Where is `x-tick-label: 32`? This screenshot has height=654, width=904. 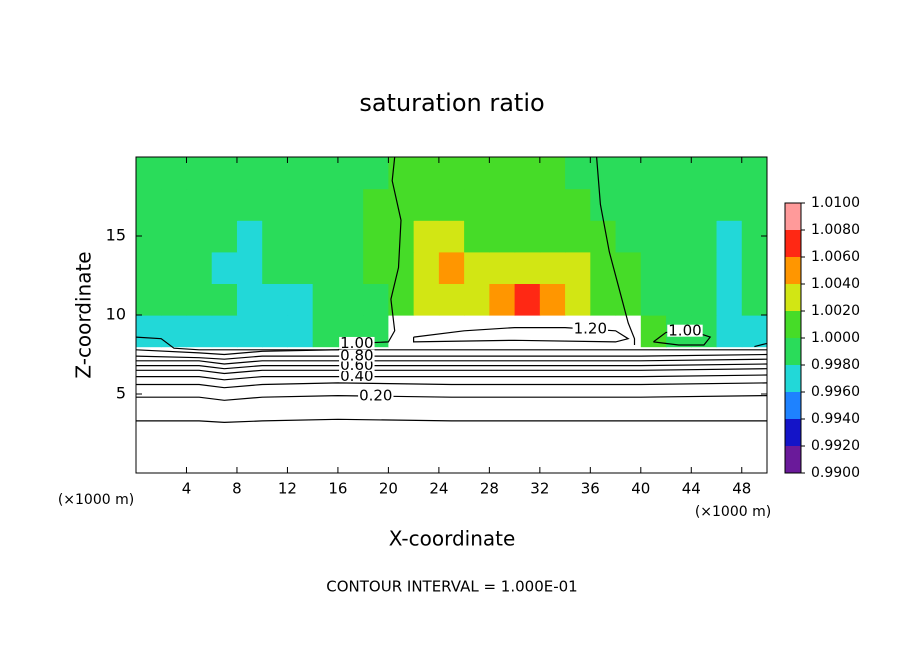
x-tick-label: 32 is located at coordinates (539, 489).